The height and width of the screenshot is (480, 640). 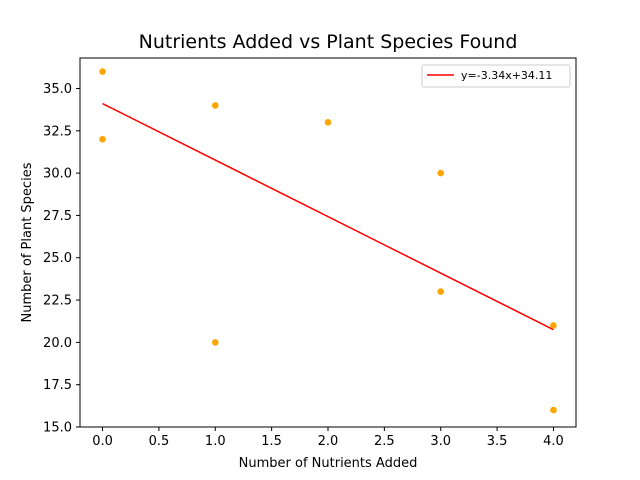 I want to click on x-tick-label: 0.0, so click(x=102, y=441).